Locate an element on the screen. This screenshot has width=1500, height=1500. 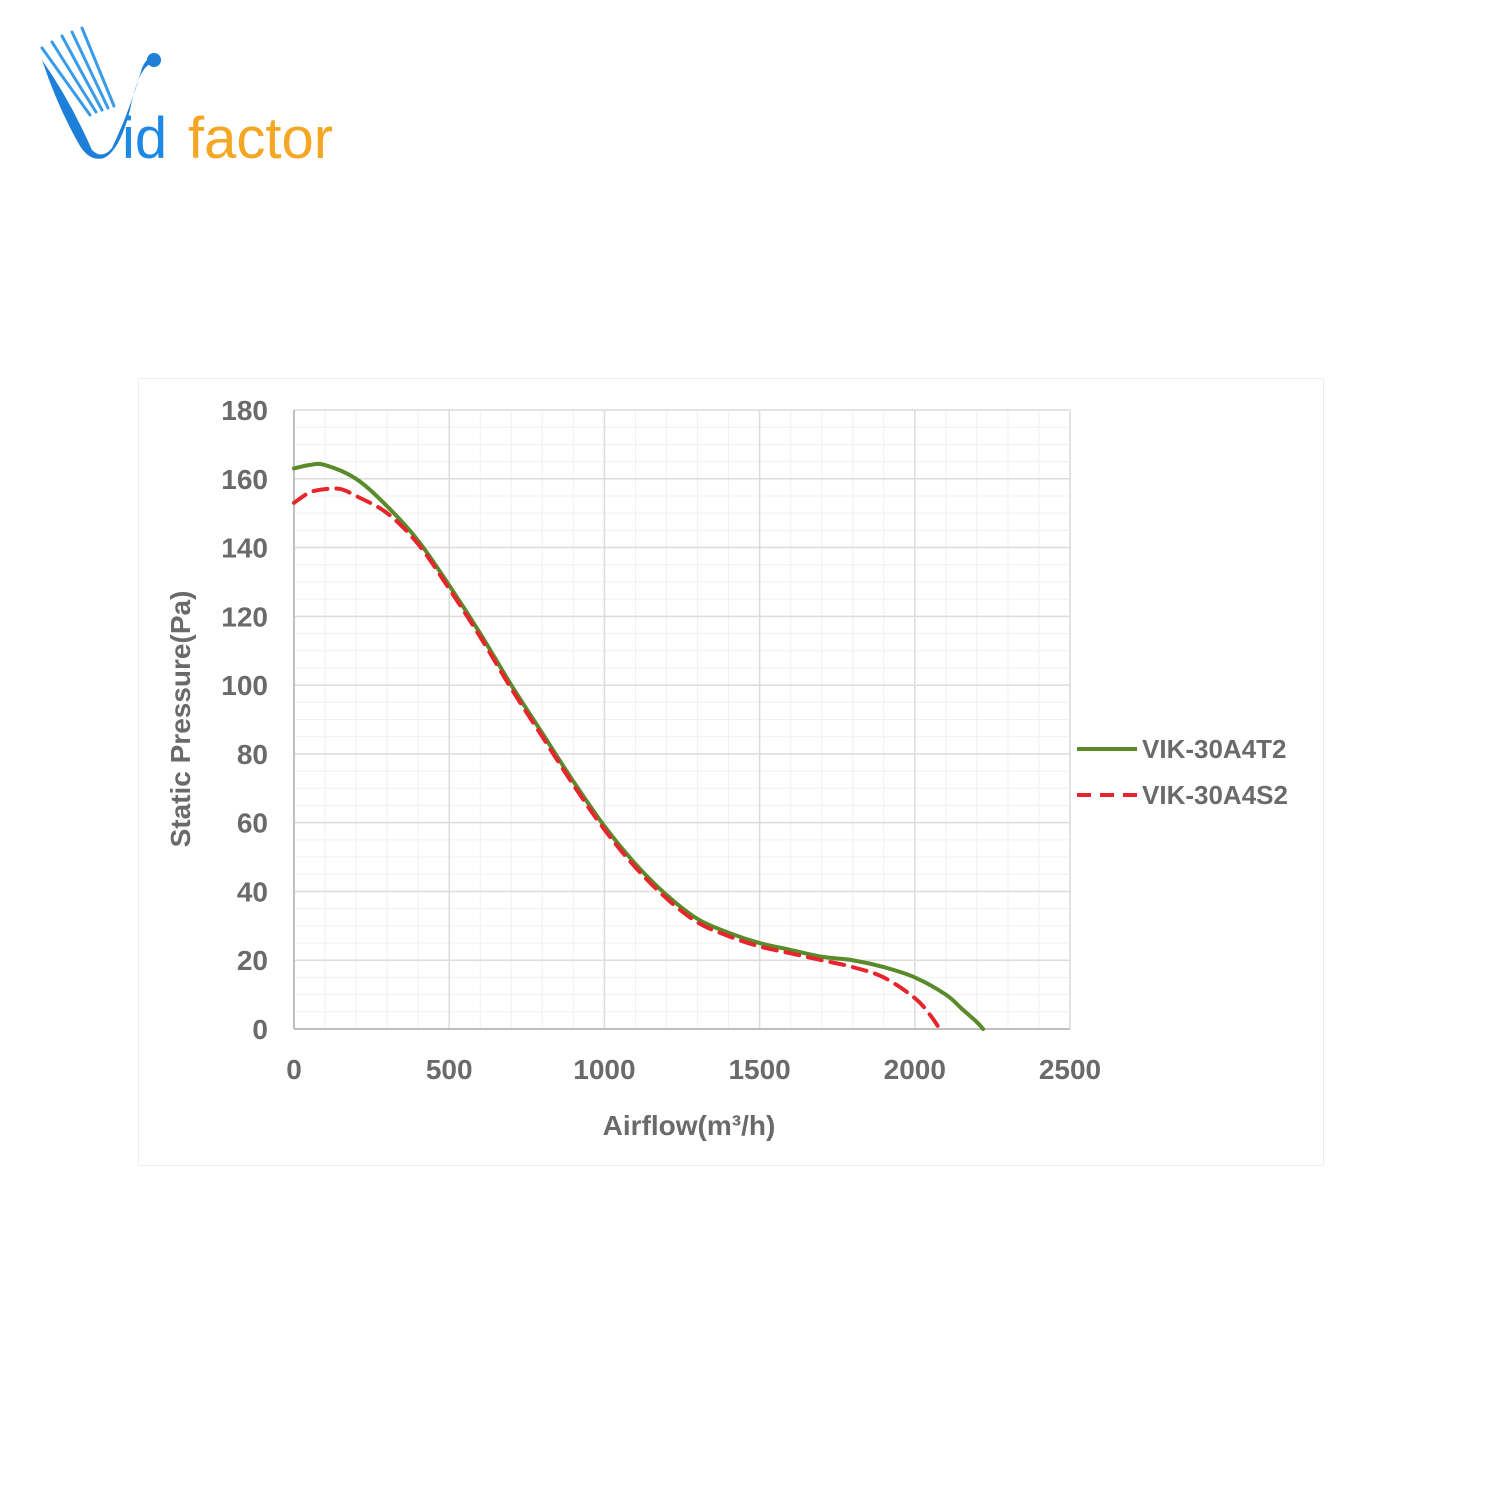
legend-label: VIK-30A4T2 is located at coordinates (1214, 749).